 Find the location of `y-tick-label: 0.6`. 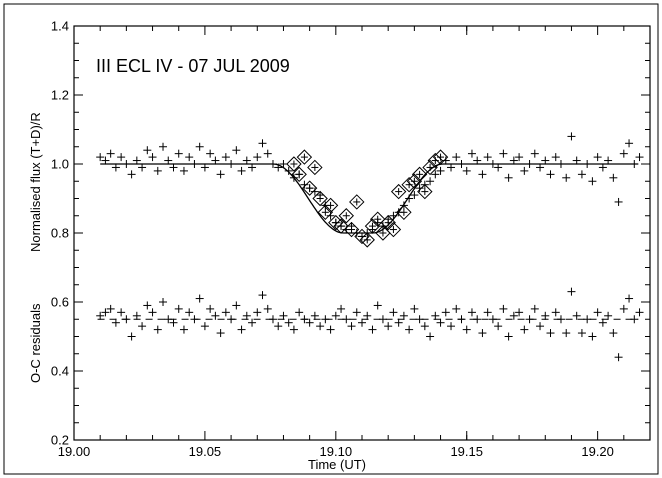

y-tick-label: 0.6 is located at coordinates (60, 302).